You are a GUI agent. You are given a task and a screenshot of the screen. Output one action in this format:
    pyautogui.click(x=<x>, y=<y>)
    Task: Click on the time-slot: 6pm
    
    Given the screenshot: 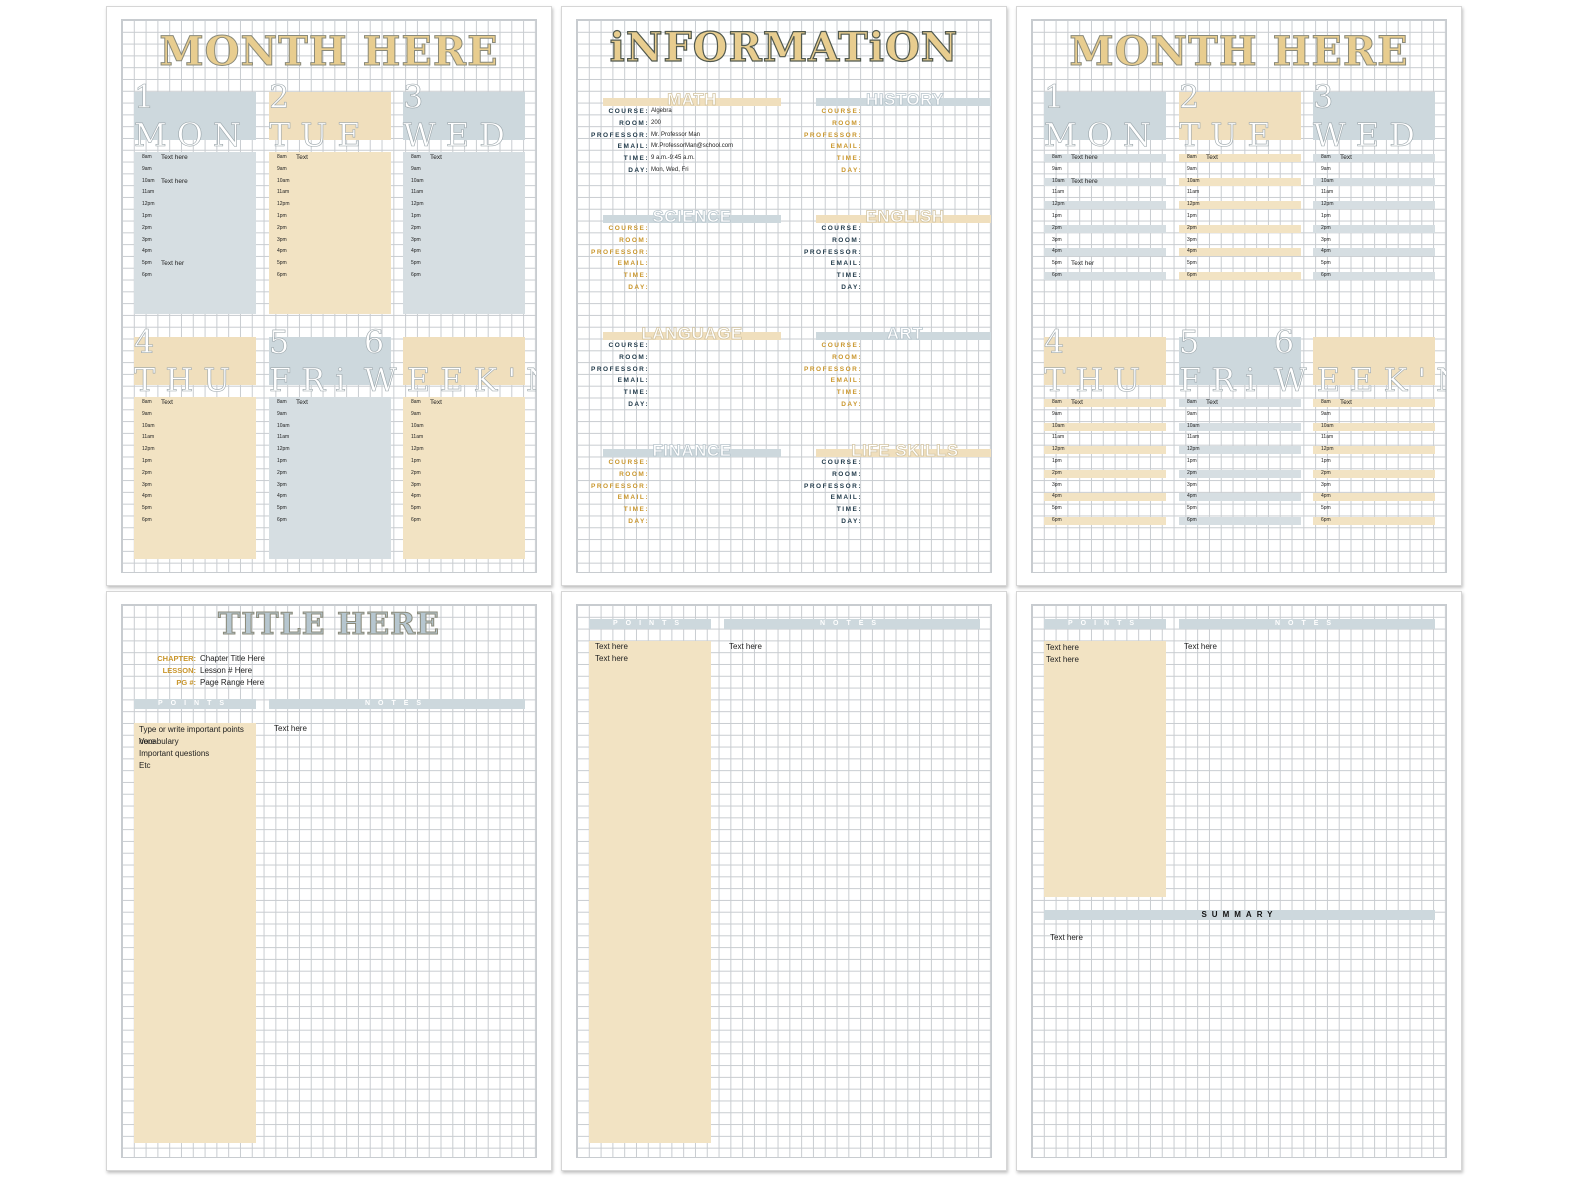 What is the action you would take?
    pyautogui.click(x=464, y=276)
    